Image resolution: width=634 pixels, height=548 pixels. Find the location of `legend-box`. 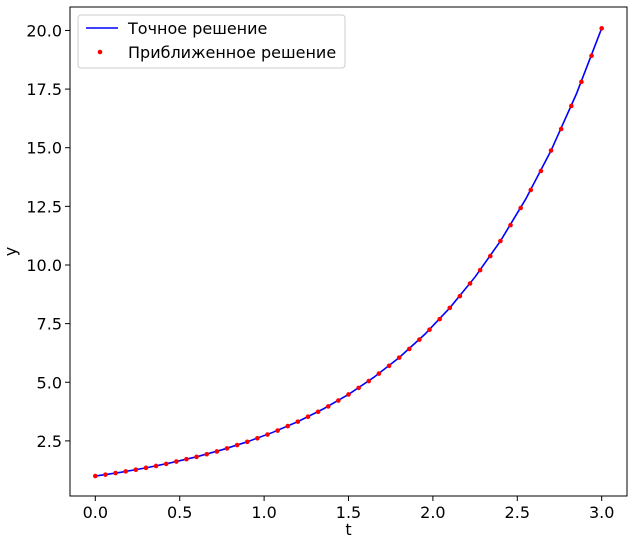

legend-box is located at coordinates (211, 41).